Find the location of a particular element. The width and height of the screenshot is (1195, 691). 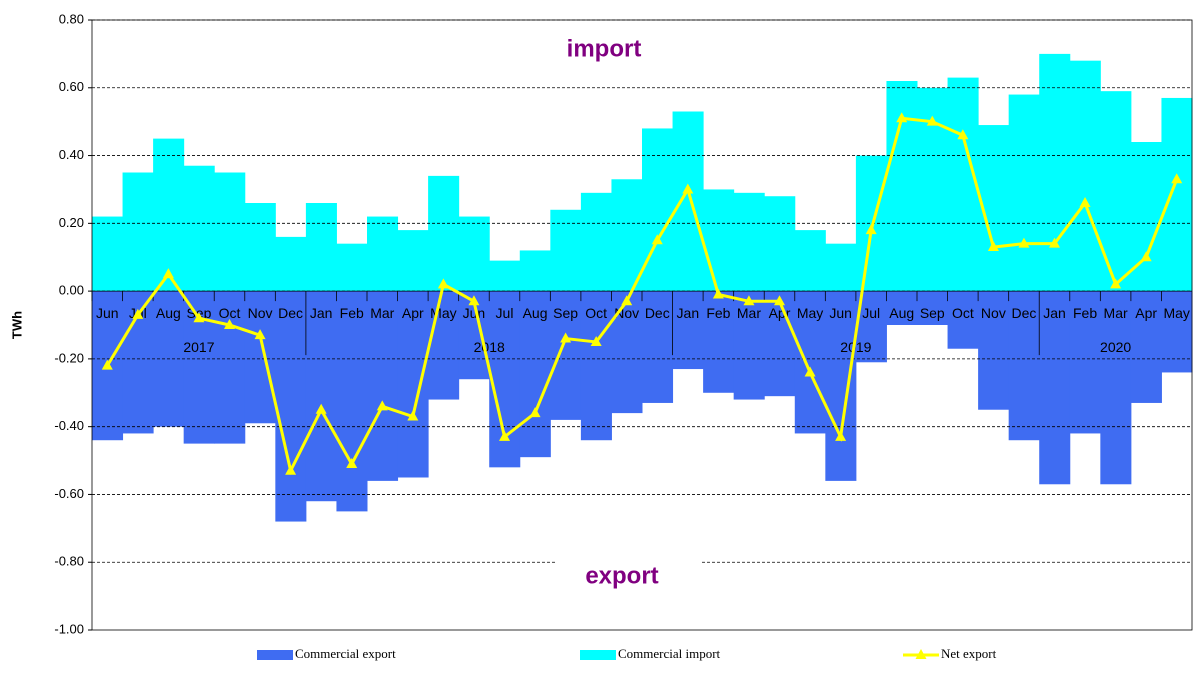

x-tick-label: Oct is located at coordinates (230, 313).